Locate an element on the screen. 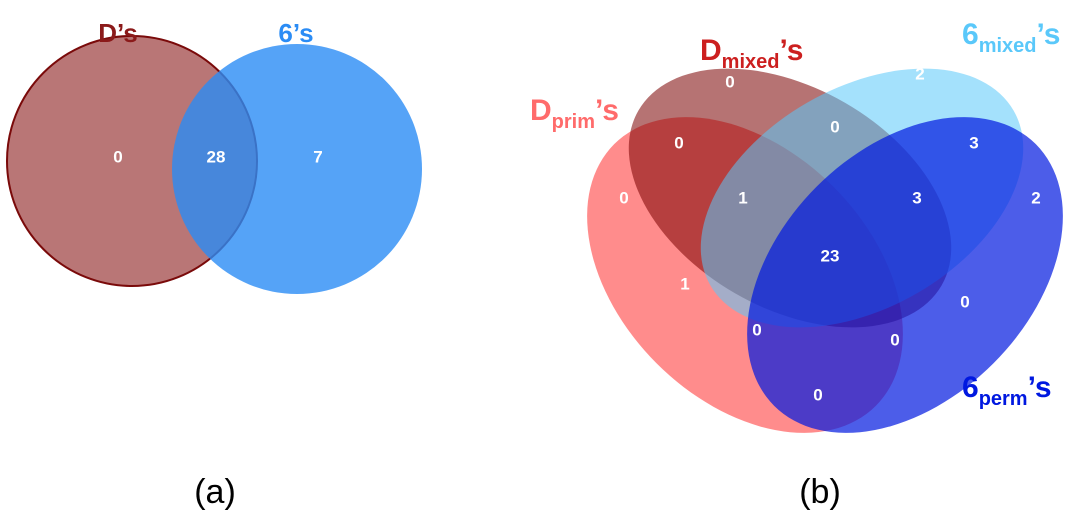 Image resolution: width=1068 pixels, height=520 pixels. region-dprim-6mixed: 1 is located at coordinates (684, 283).